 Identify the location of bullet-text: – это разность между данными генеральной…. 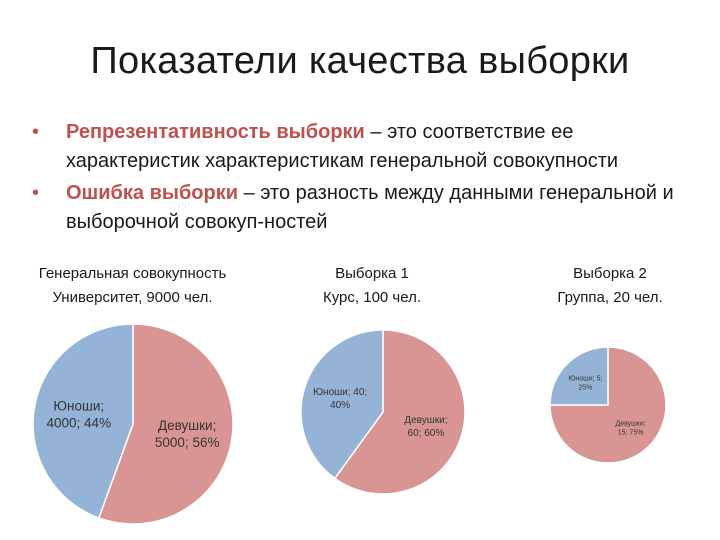
(370, 207).